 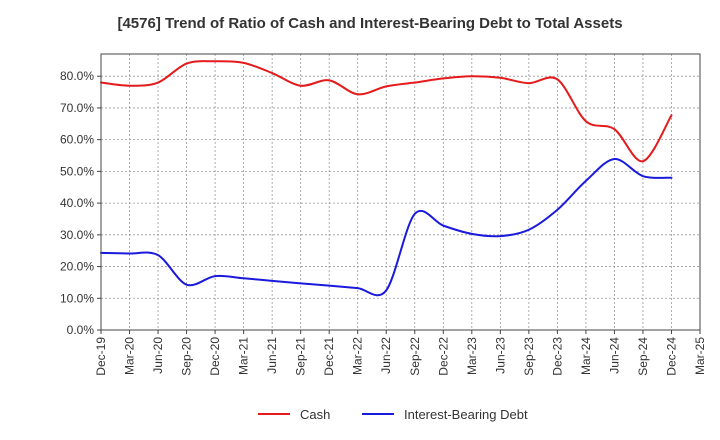 I want to click on legend-item-cash: Cash, so click(x=294, y=414).